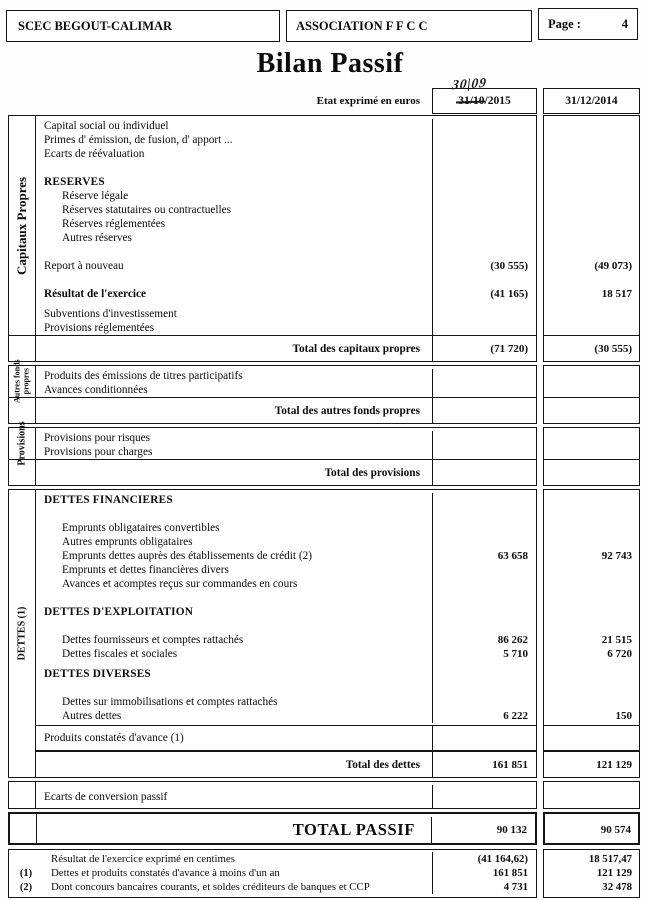  What do you see at coordinates (484, 873) in the screenshot?
I see `footnote-value-col1: 161 851` at bounding box center [484, 873].